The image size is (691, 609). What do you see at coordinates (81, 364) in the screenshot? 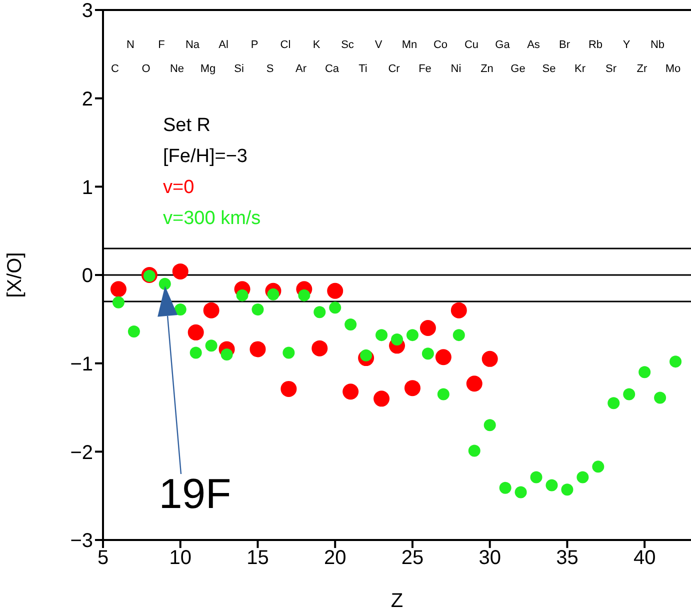
I see `y-tick-label: −1` at bounding box center [81, 364].